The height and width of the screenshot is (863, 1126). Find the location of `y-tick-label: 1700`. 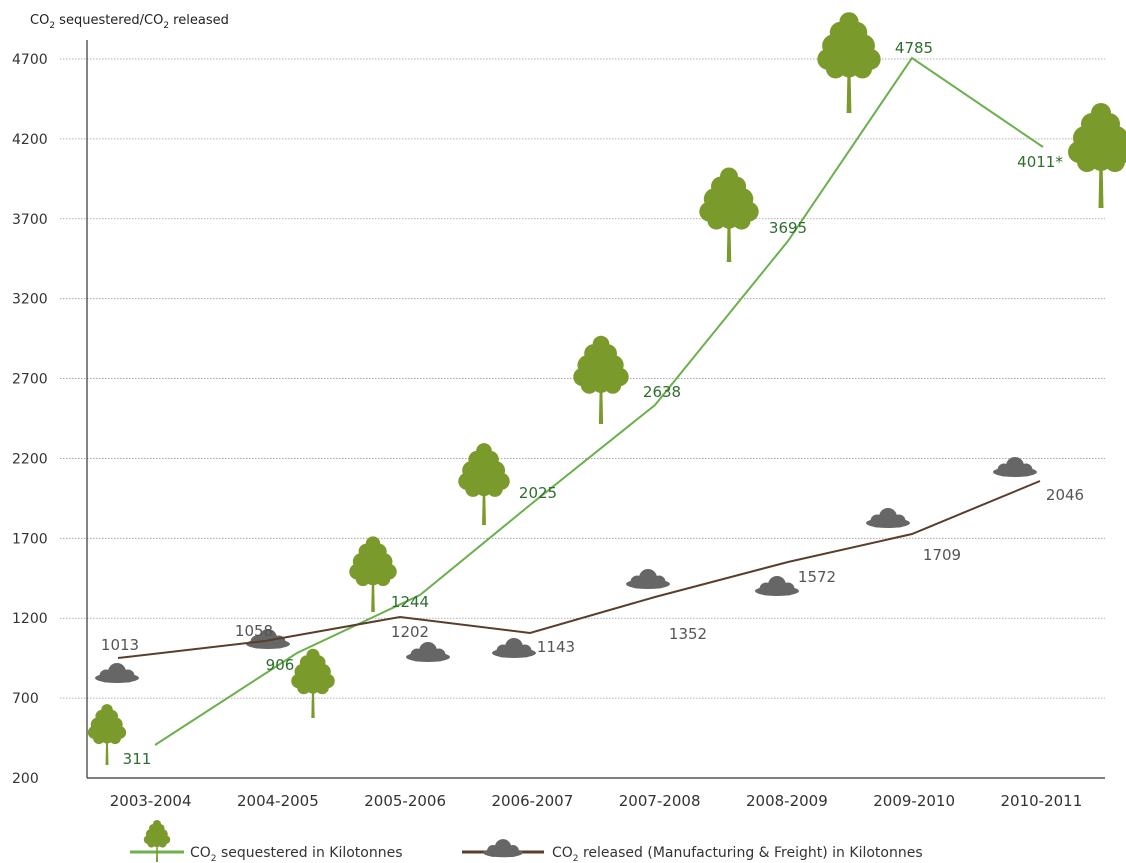

y-tick-label: 1700 is located at coordinates (30, 539).